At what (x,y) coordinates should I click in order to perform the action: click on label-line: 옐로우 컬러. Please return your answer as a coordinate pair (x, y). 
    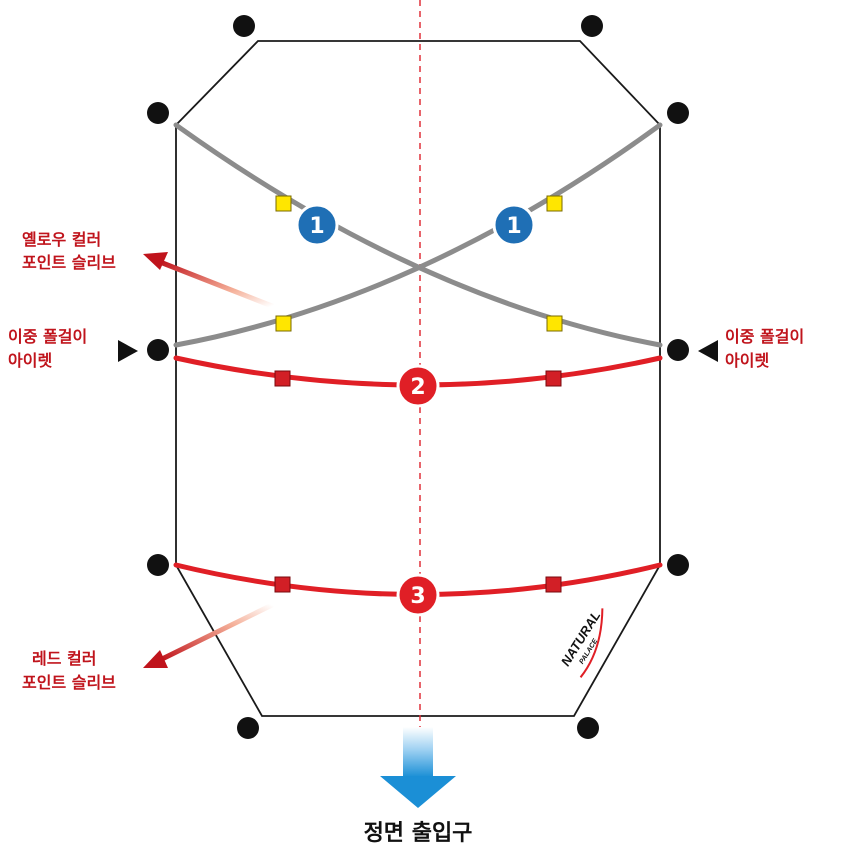
    Looking at the image, I should click on (61, 239).